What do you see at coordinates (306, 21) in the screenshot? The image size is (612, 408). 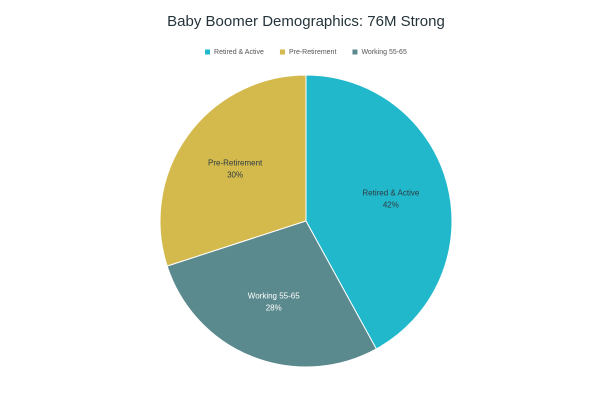 I see `chart-title: Baby Boomer Demographics: 76M Strong` at bounding box center [306, 21].